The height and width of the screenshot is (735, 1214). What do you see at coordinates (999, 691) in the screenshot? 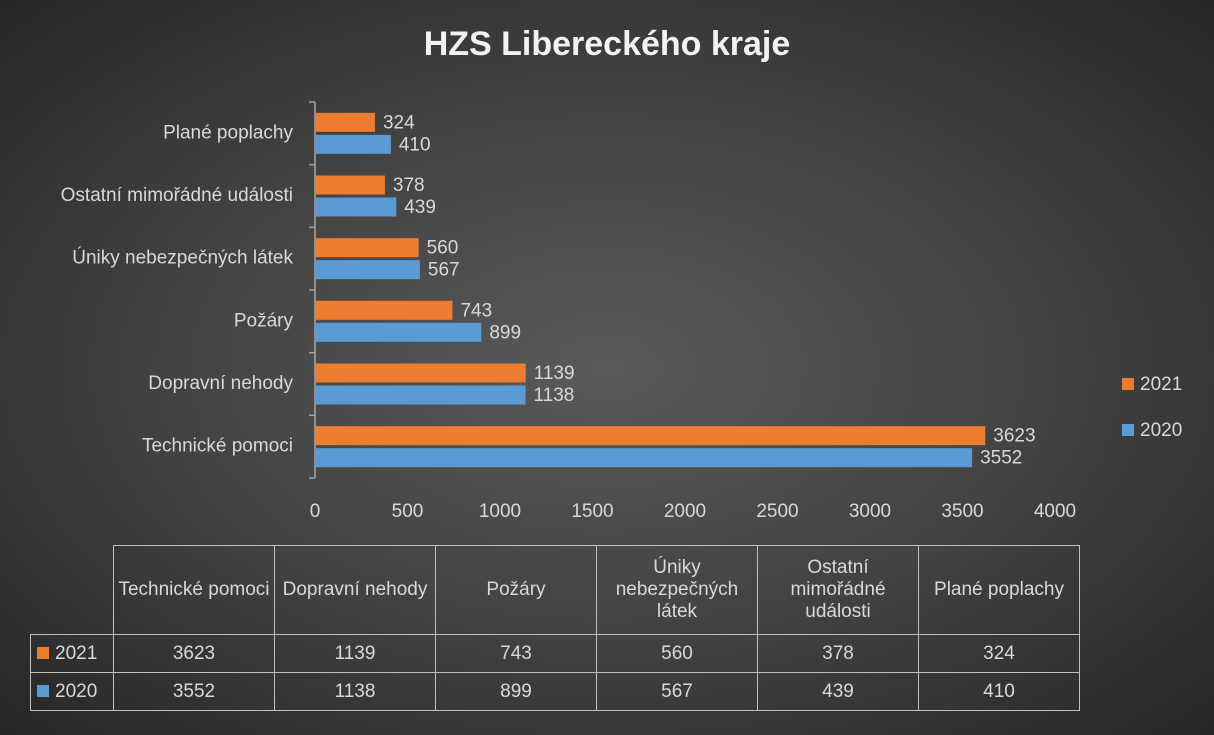
I see `table-cell: 410` at bounding box center [999, 691].